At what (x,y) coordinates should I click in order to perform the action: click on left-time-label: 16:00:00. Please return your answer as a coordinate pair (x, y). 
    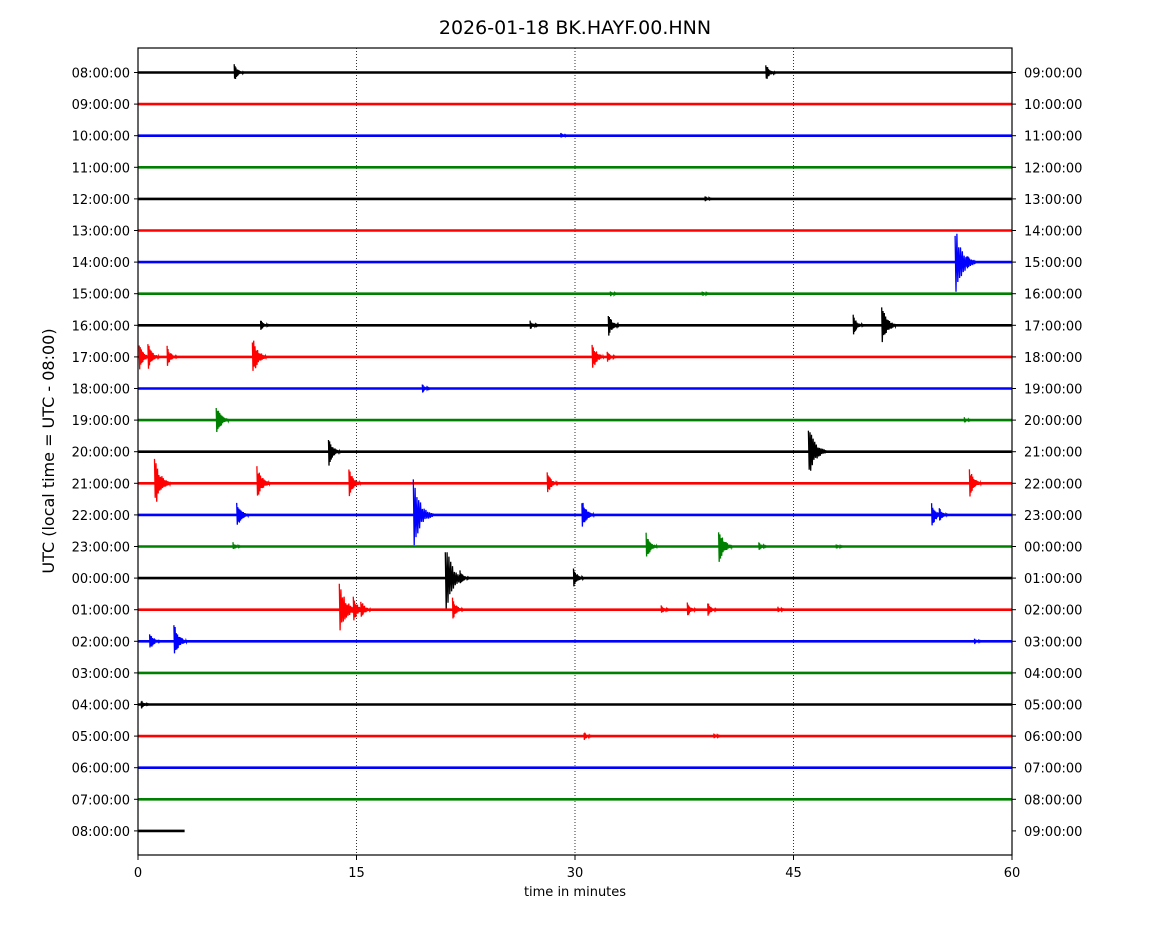
    Looking at the image, I should click on (101, 326).